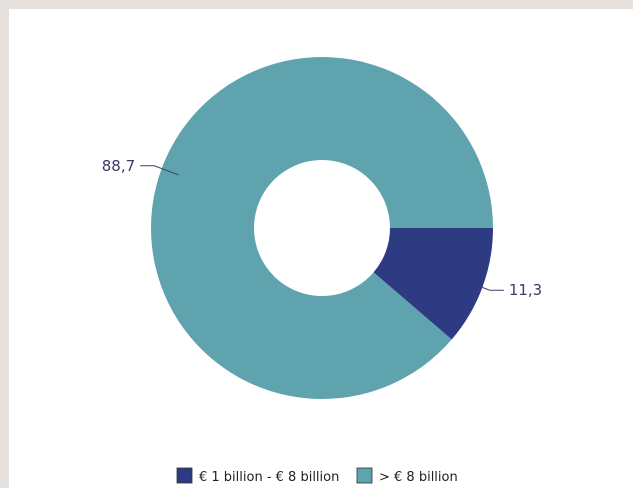 The width and height of the screenshot is (633, 488). I want to click on legend: € 1 billion - € 8 billion > € 8 billion, so click(317, 476).